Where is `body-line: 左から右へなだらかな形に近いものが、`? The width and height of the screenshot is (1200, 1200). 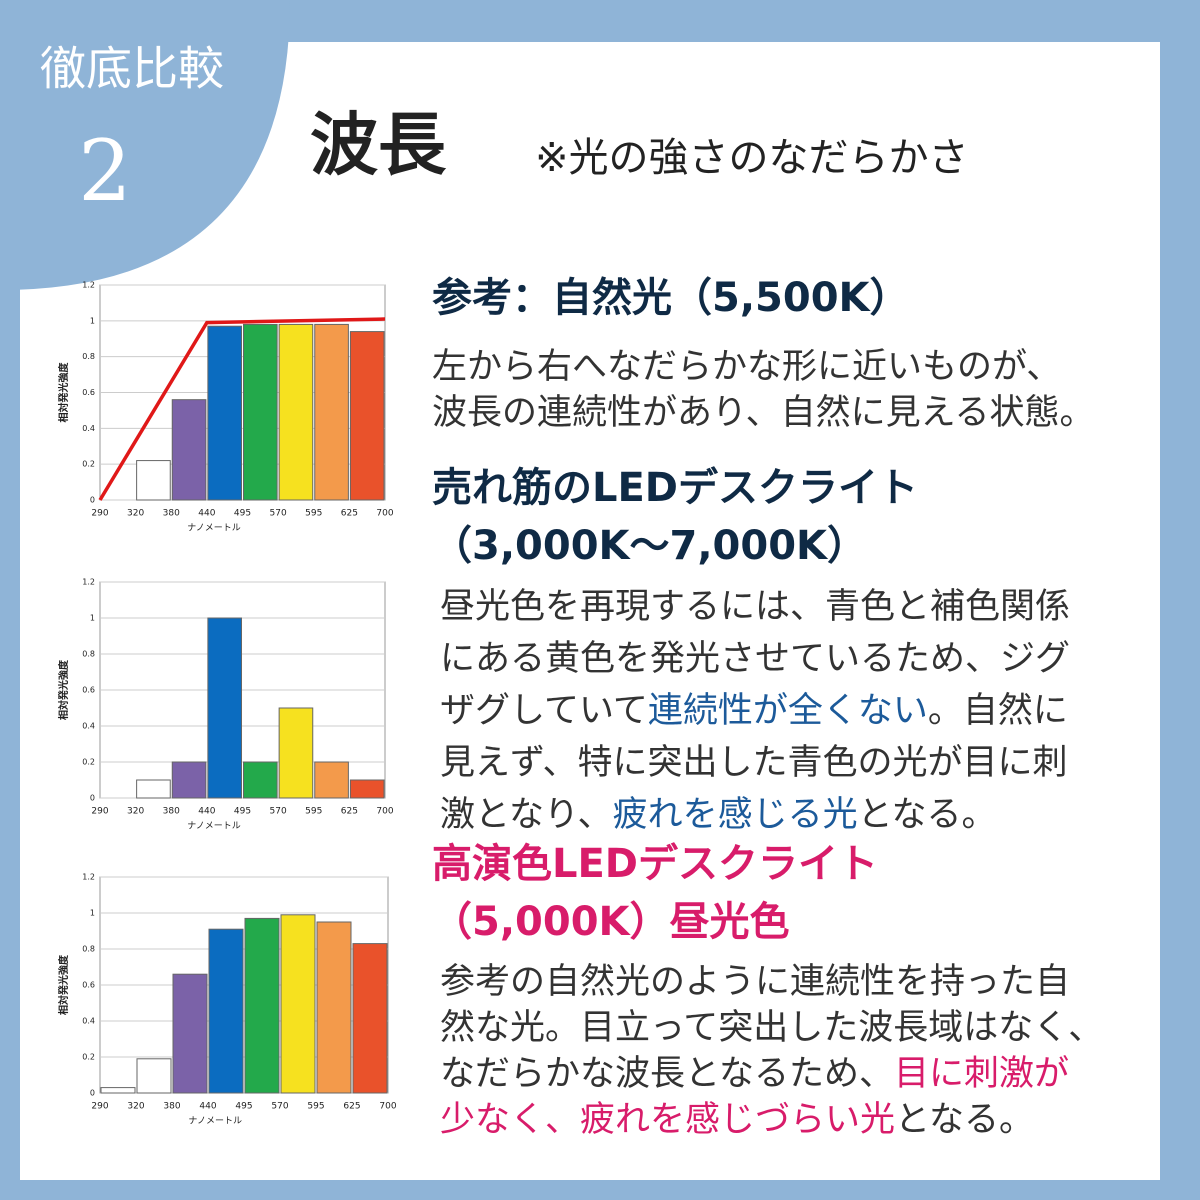
body-line: 左から右へなだらかな形に近いものが、 is located at coordinates (746, 367).